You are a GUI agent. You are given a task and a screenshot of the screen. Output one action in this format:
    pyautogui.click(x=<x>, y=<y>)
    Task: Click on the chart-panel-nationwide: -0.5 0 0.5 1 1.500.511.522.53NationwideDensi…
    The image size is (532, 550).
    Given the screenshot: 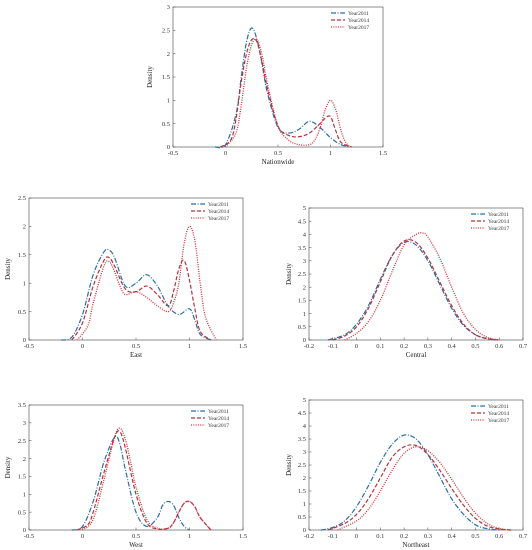 What is the action you would take?
    pyautogui.click(x=266, y=85)
    